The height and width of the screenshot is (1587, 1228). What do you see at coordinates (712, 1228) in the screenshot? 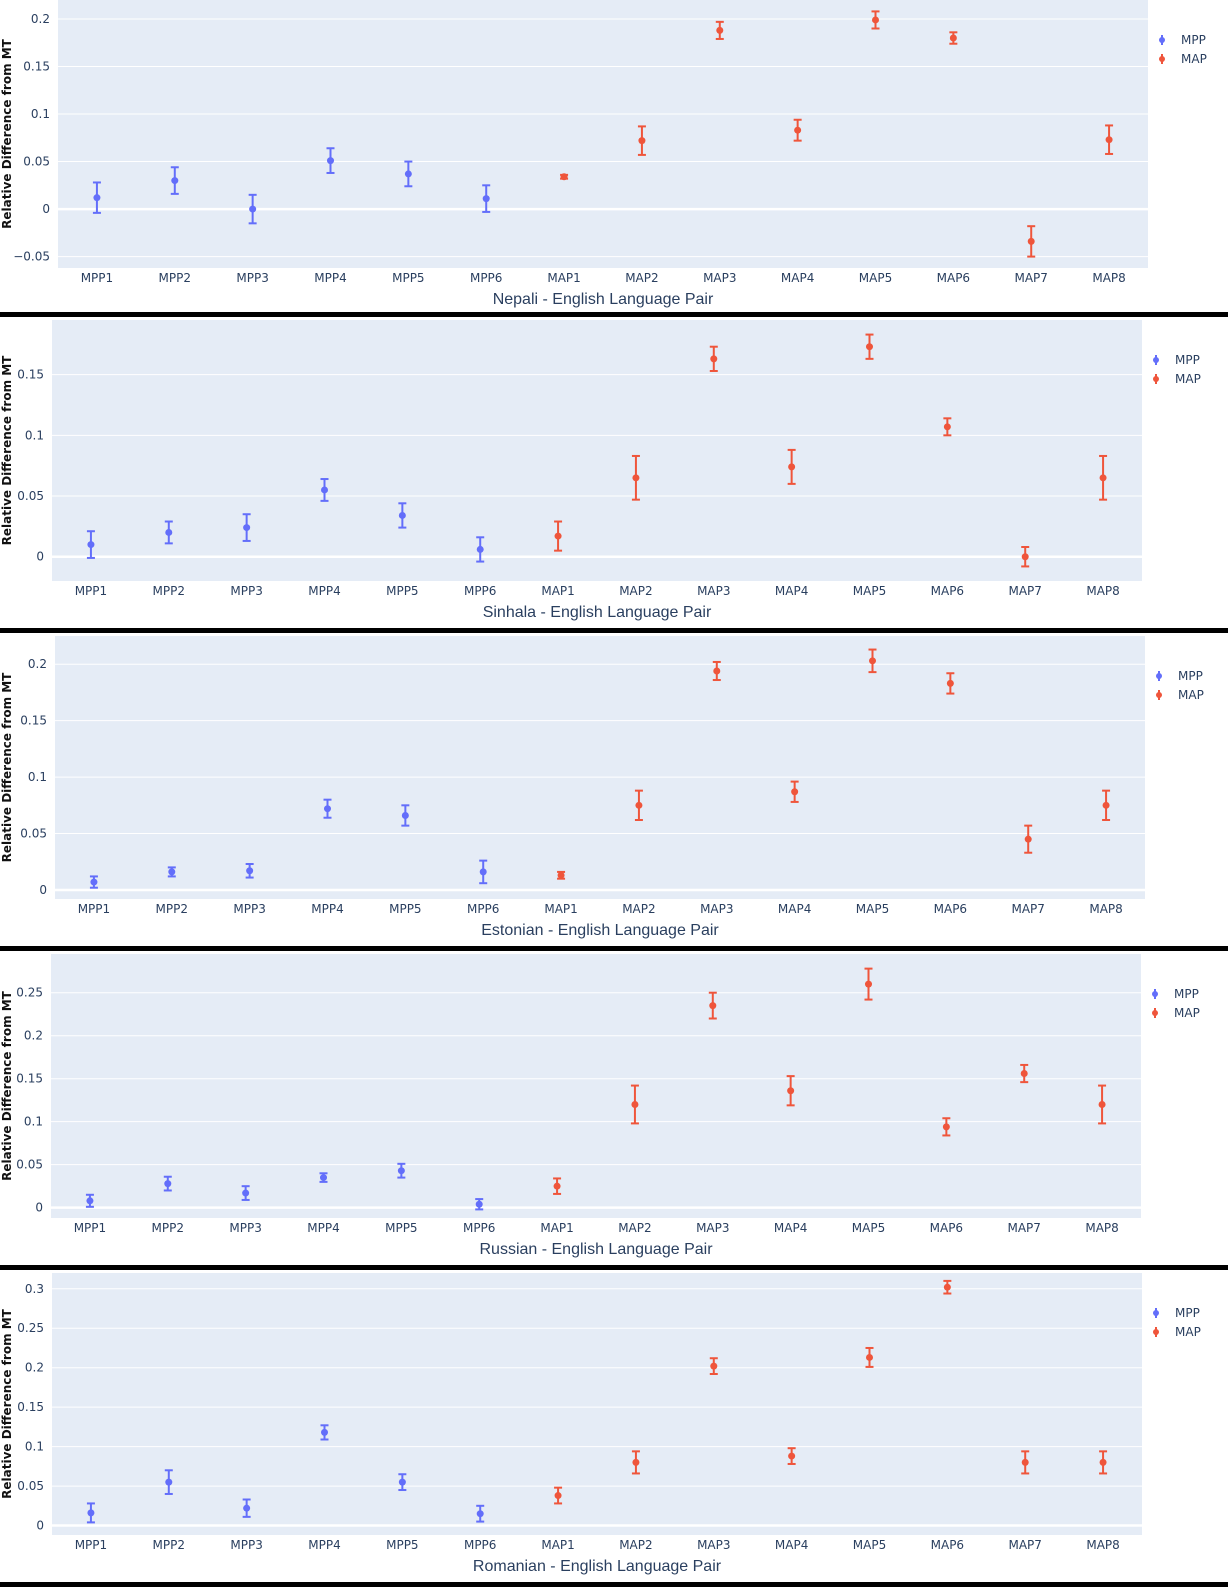
I see `x-tick-label: MAP3` at bounding box center [712, 1228].